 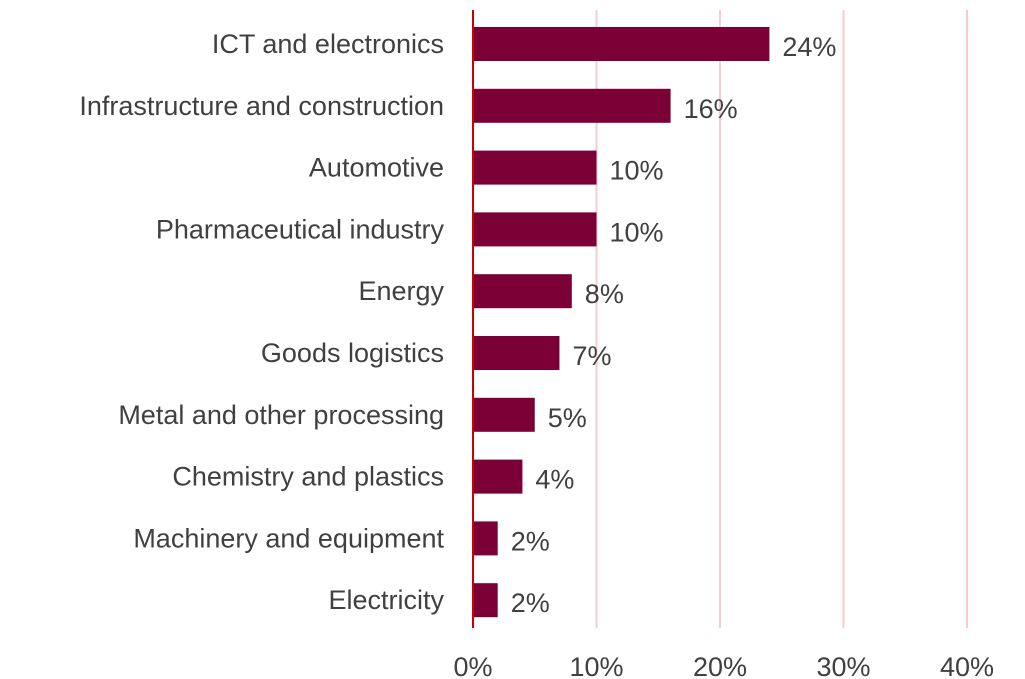 I want to click on value-label: 24%, so click(x=809, y=47).